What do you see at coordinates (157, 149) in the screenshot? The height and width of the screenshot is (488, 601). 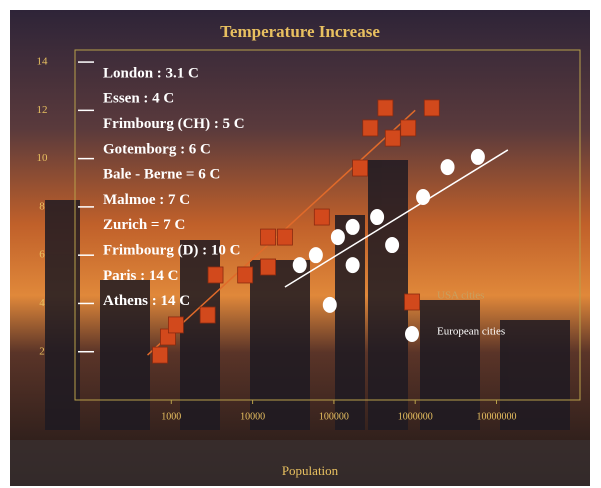 I see `annotation: Gotemborg : 6 C` at bounding box center [157, 149].